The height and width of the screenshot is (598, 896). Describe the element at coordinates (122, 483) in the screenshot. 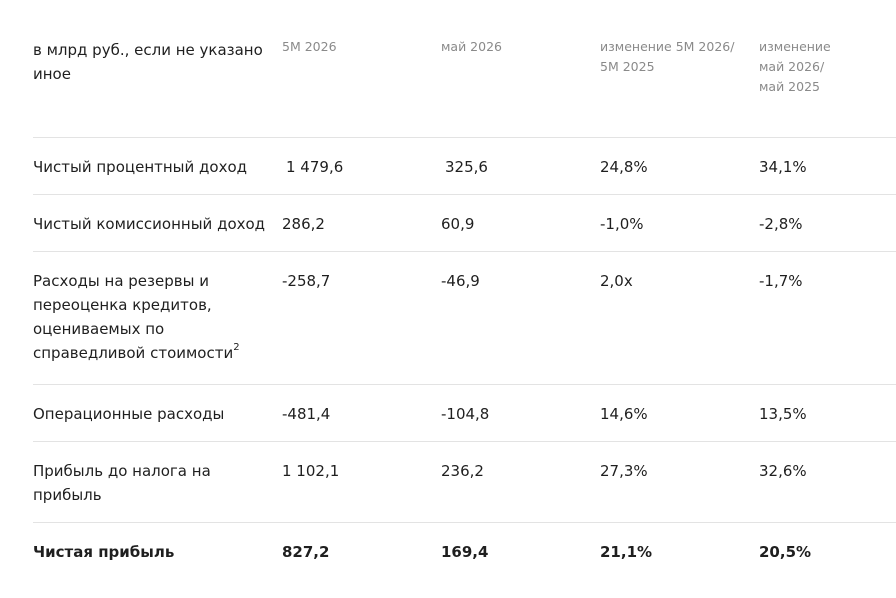

I see `row-label: Прибыль до налога на прибыль` at that location.